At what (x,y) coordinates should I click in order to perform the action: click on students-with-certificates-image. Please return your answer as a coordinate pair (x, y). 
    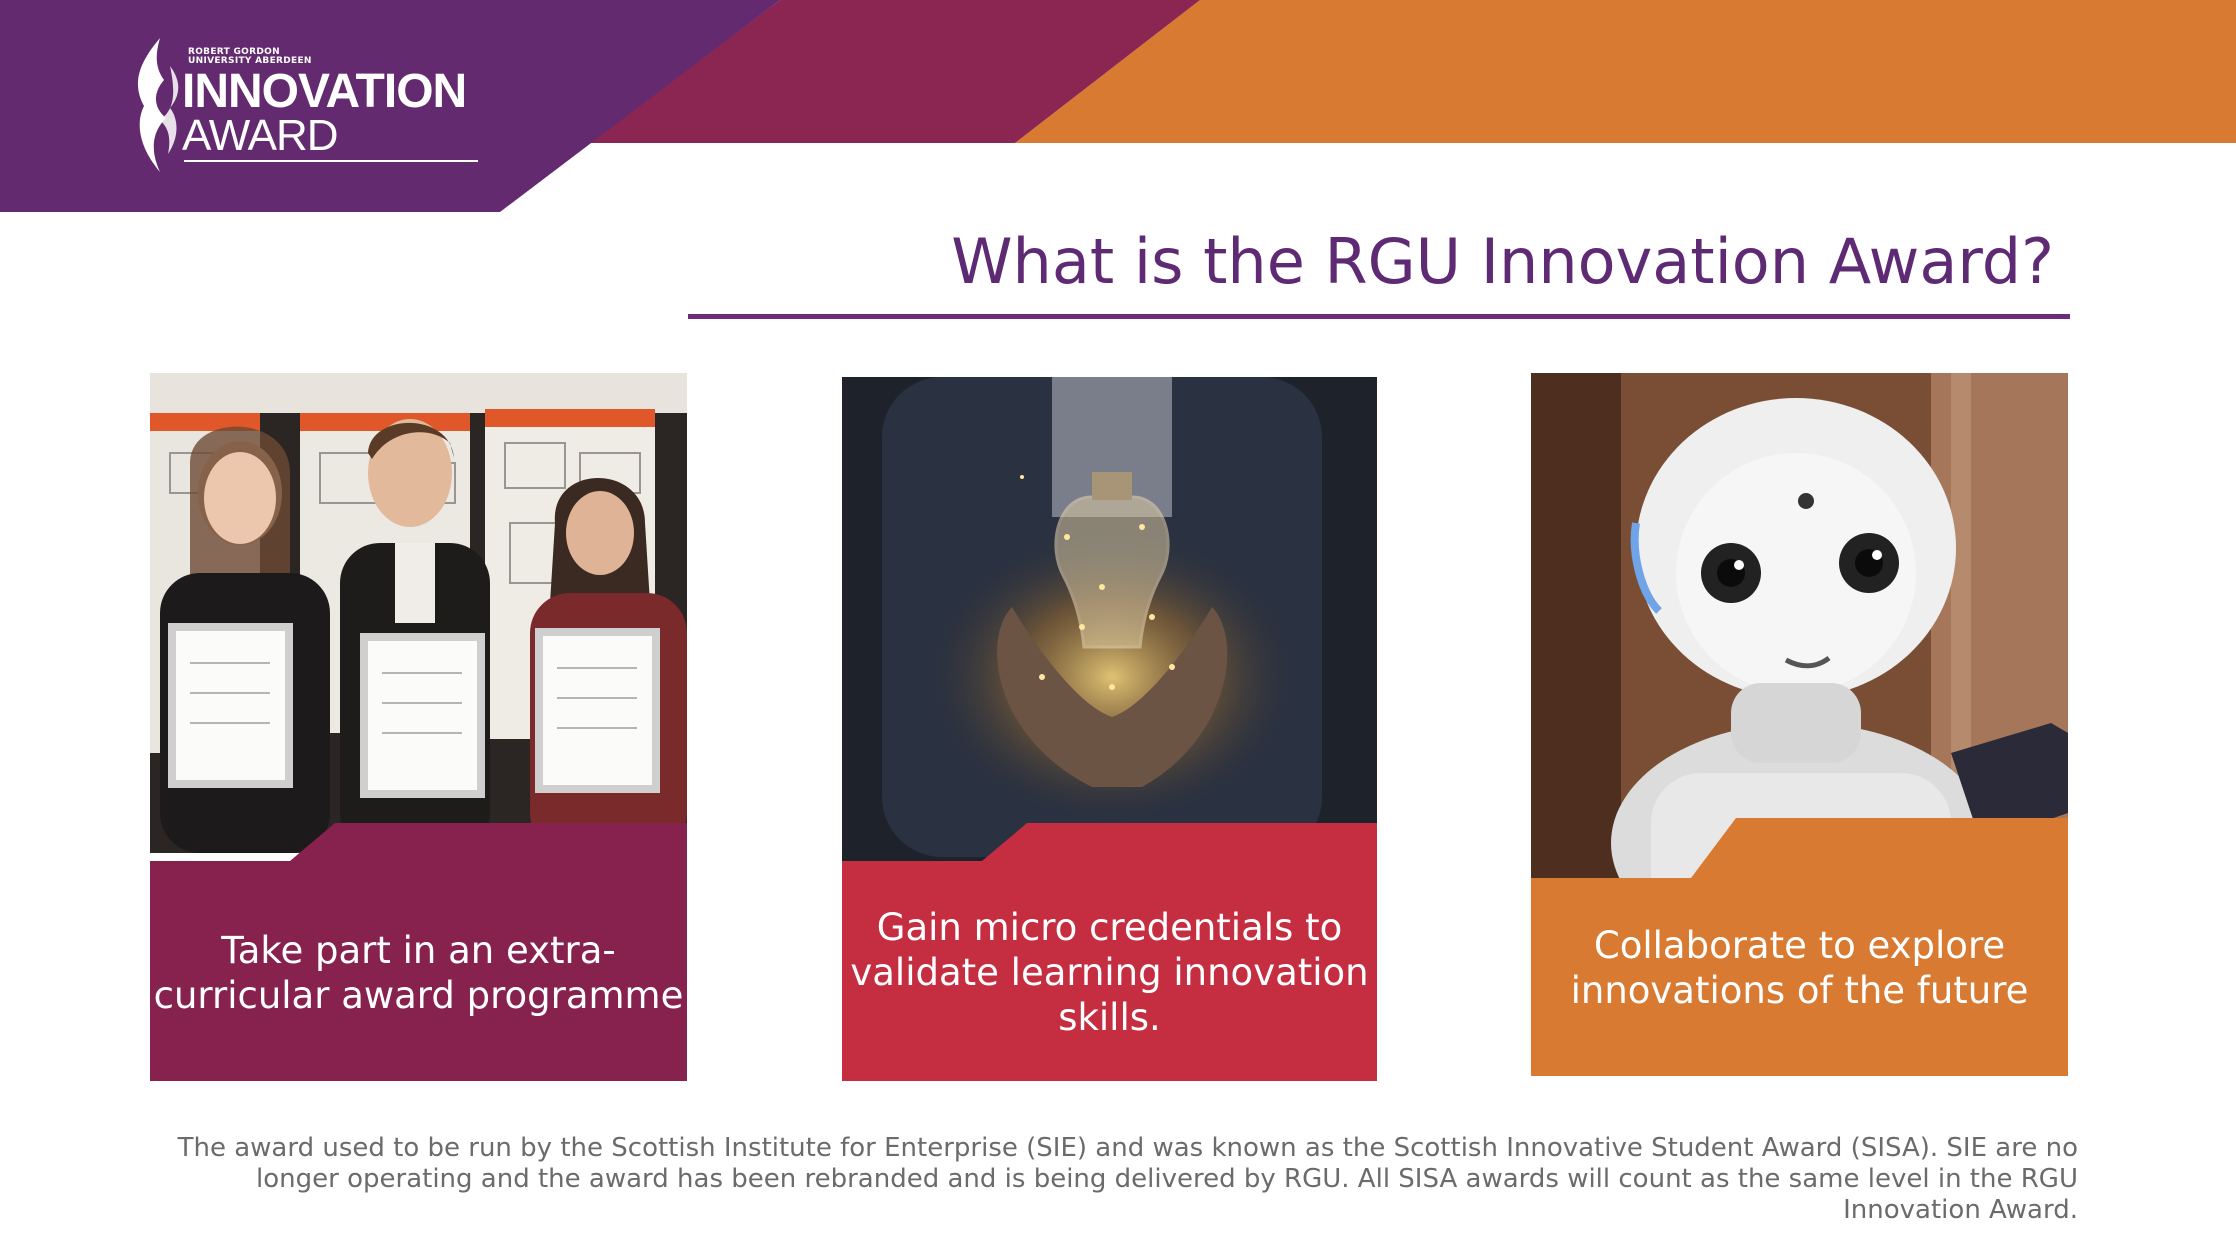
    Looking at the image, I should click on (418, 727).